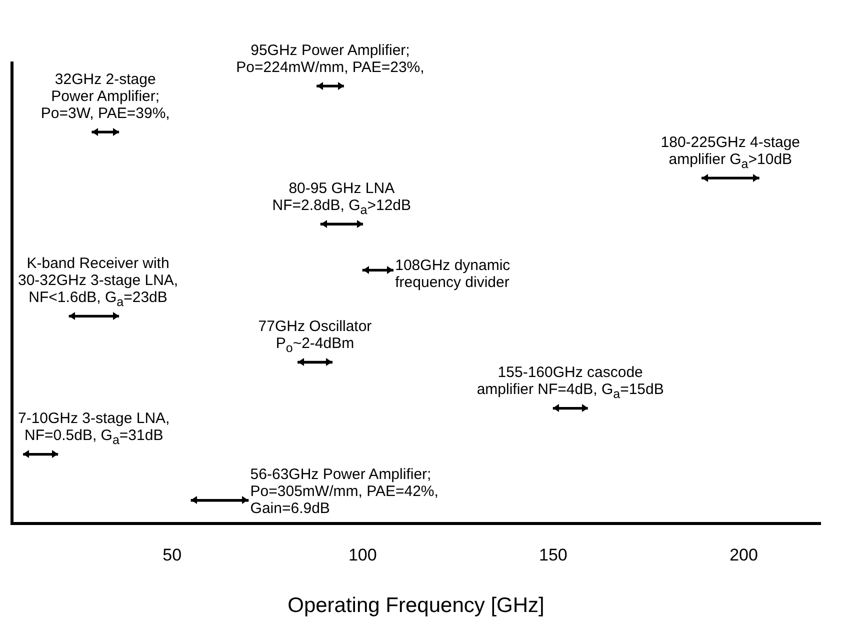 The image size is (848, 635). I want to click on x-tick-label: 200, so click(744, 554).